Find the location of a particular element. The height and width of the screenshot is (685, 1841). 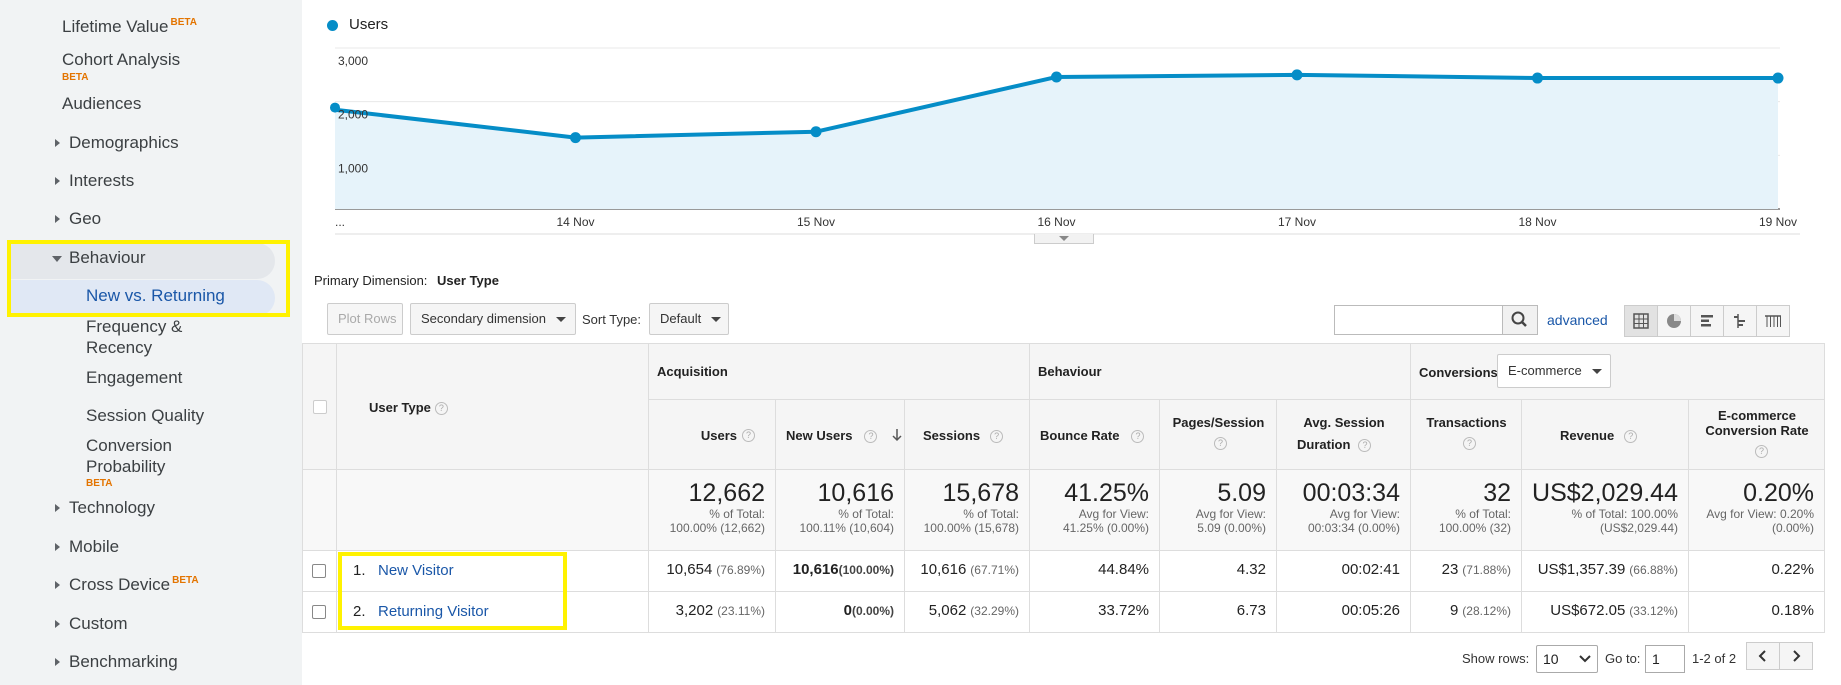

totals-transactions: 32 % of Total: 100.00% (32) is located at coordinates (1466, 510).